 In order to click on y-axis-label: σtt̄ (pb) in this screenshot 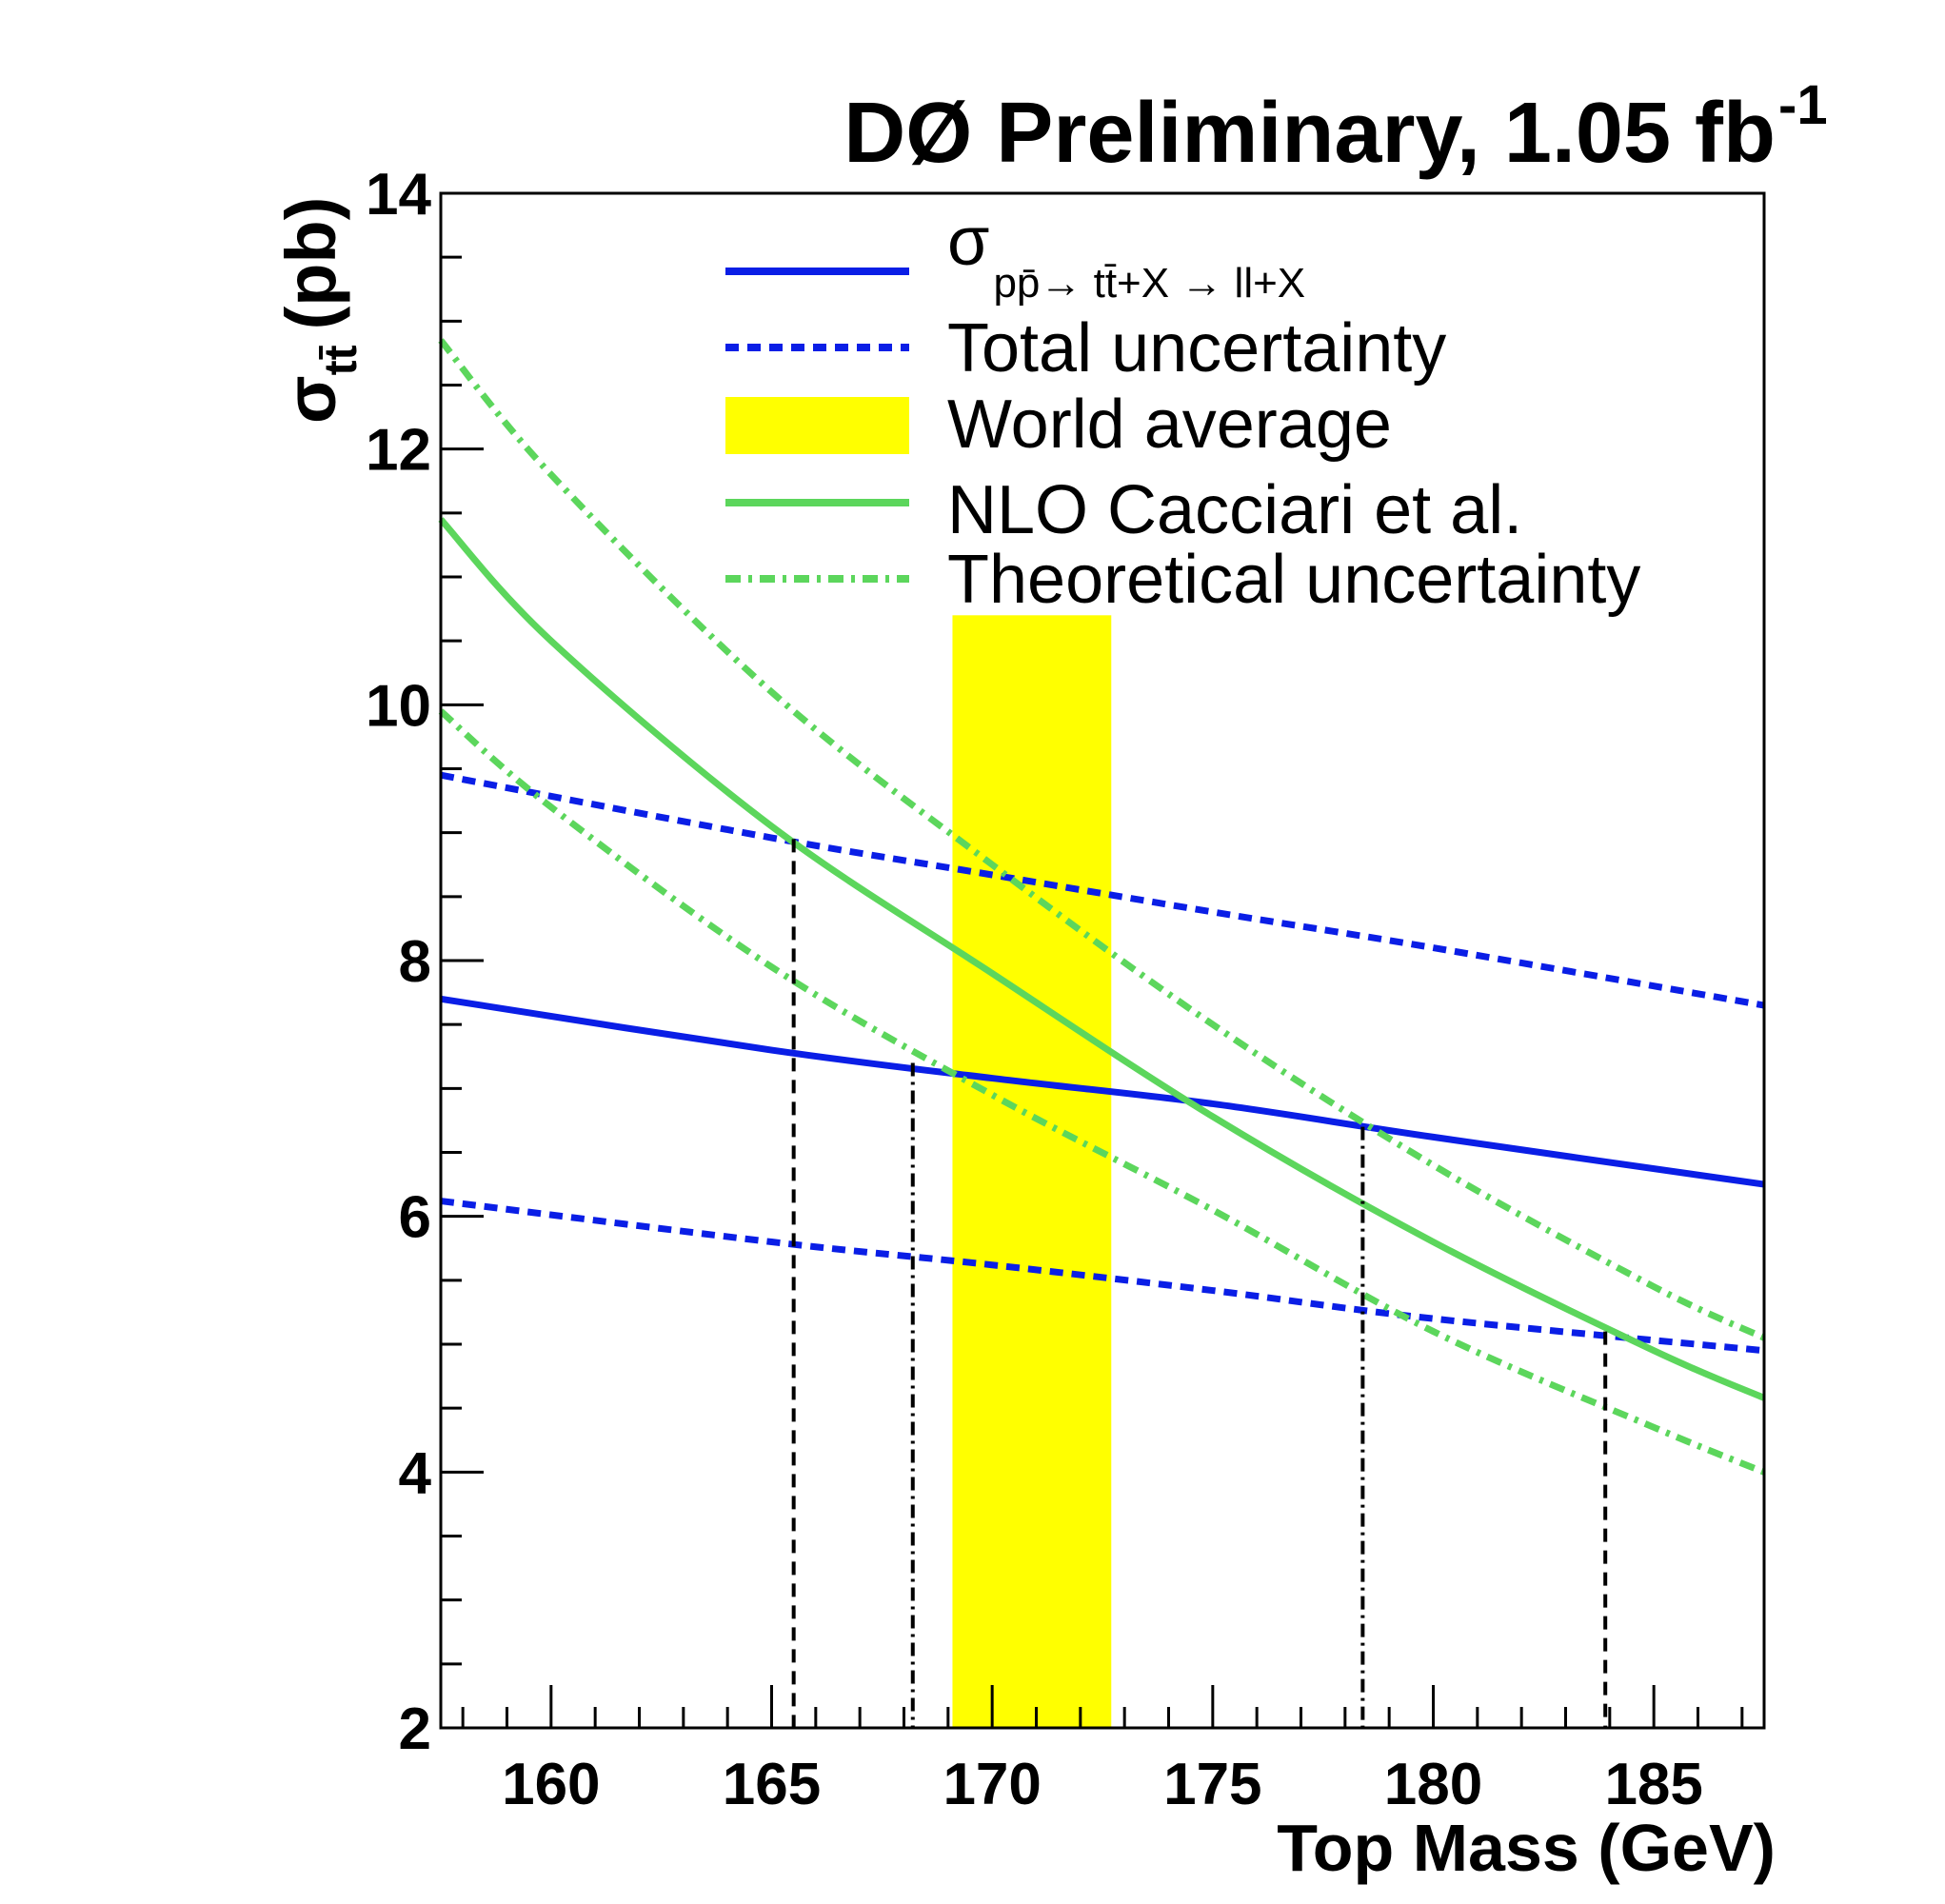, I will do `click(319, 310)`.